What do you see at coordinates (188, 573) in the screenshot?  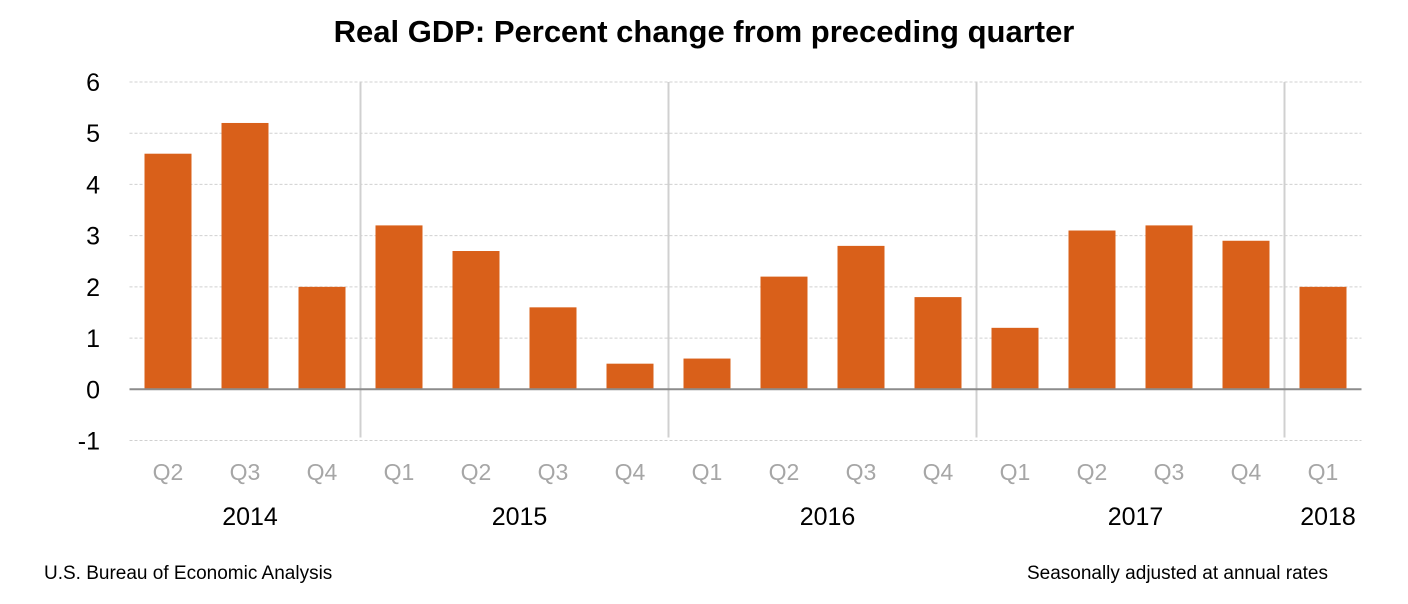 I see `source-label: U.S. Bureau of Economic Analysis` at bounding box center [188, 573].